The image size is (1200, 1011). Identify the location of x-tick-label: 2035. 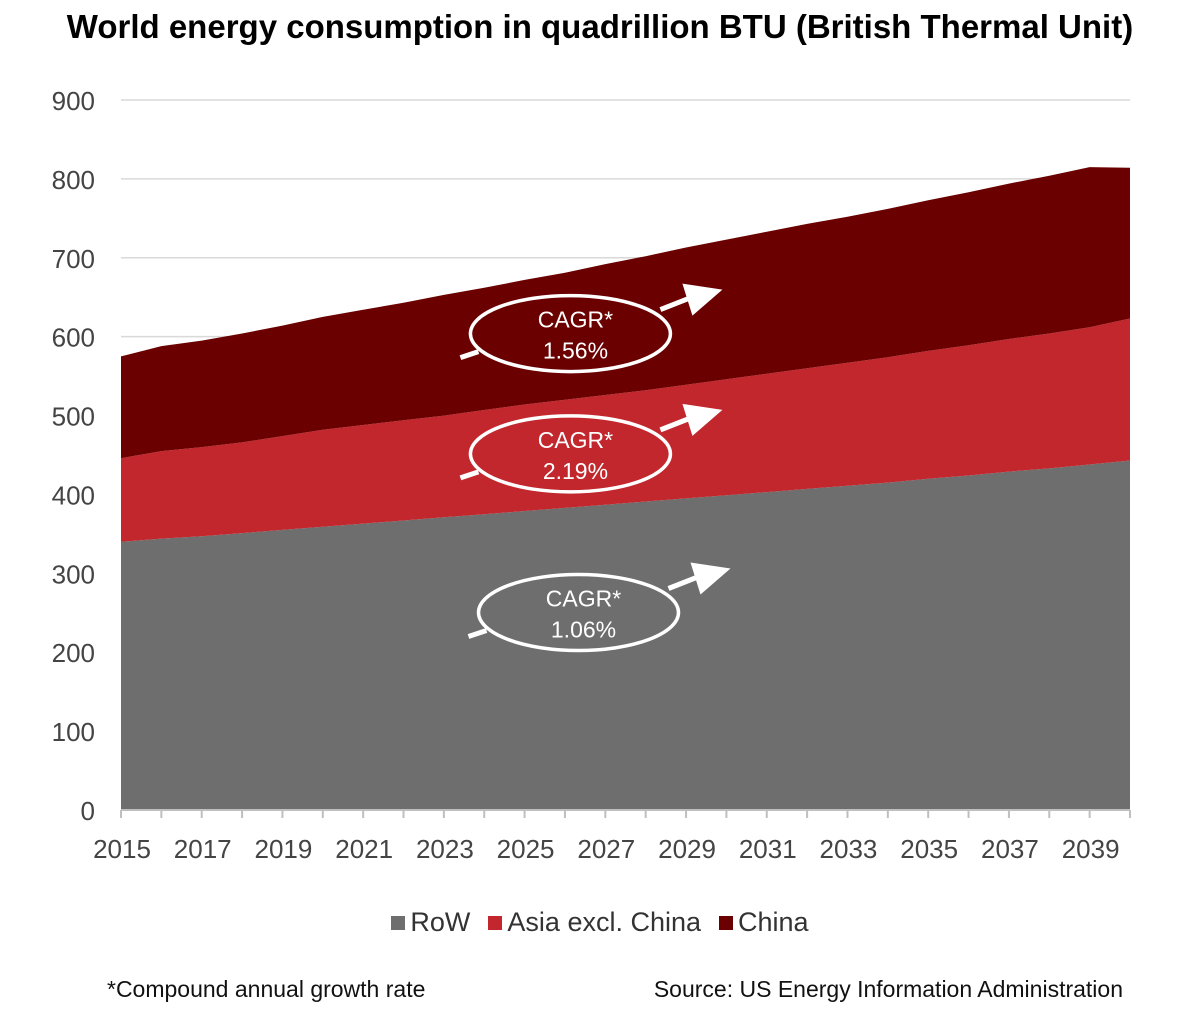
(929, 849).